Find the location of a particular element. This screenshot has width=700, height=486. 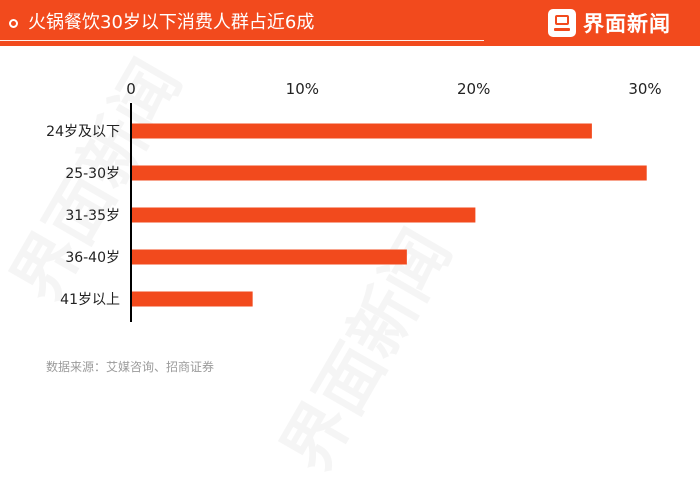

header-bar: 火锅餐饮30岁以下消费人群占近6成 界面新闻 is located at coordinates (350, 23).